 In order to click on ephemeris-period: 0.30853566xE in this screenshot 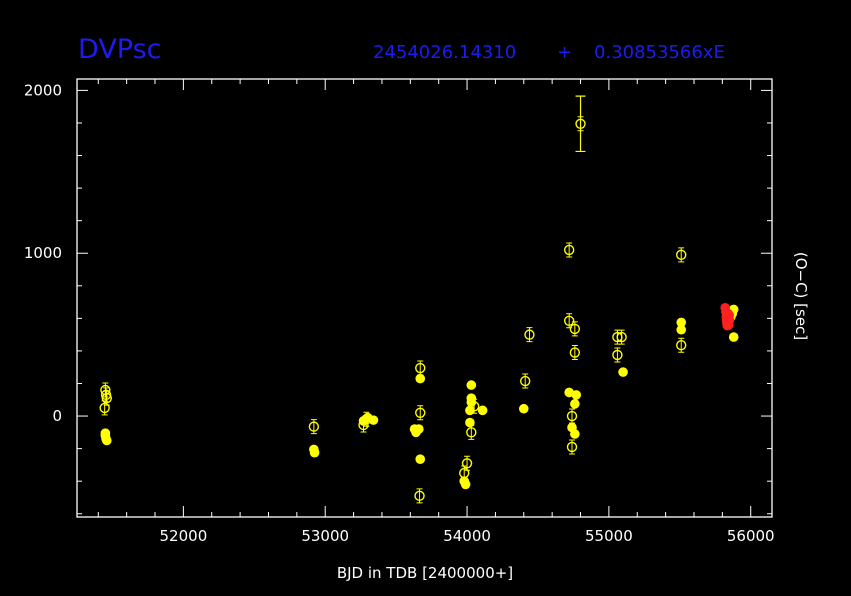, I will do `click(659, 52)`.